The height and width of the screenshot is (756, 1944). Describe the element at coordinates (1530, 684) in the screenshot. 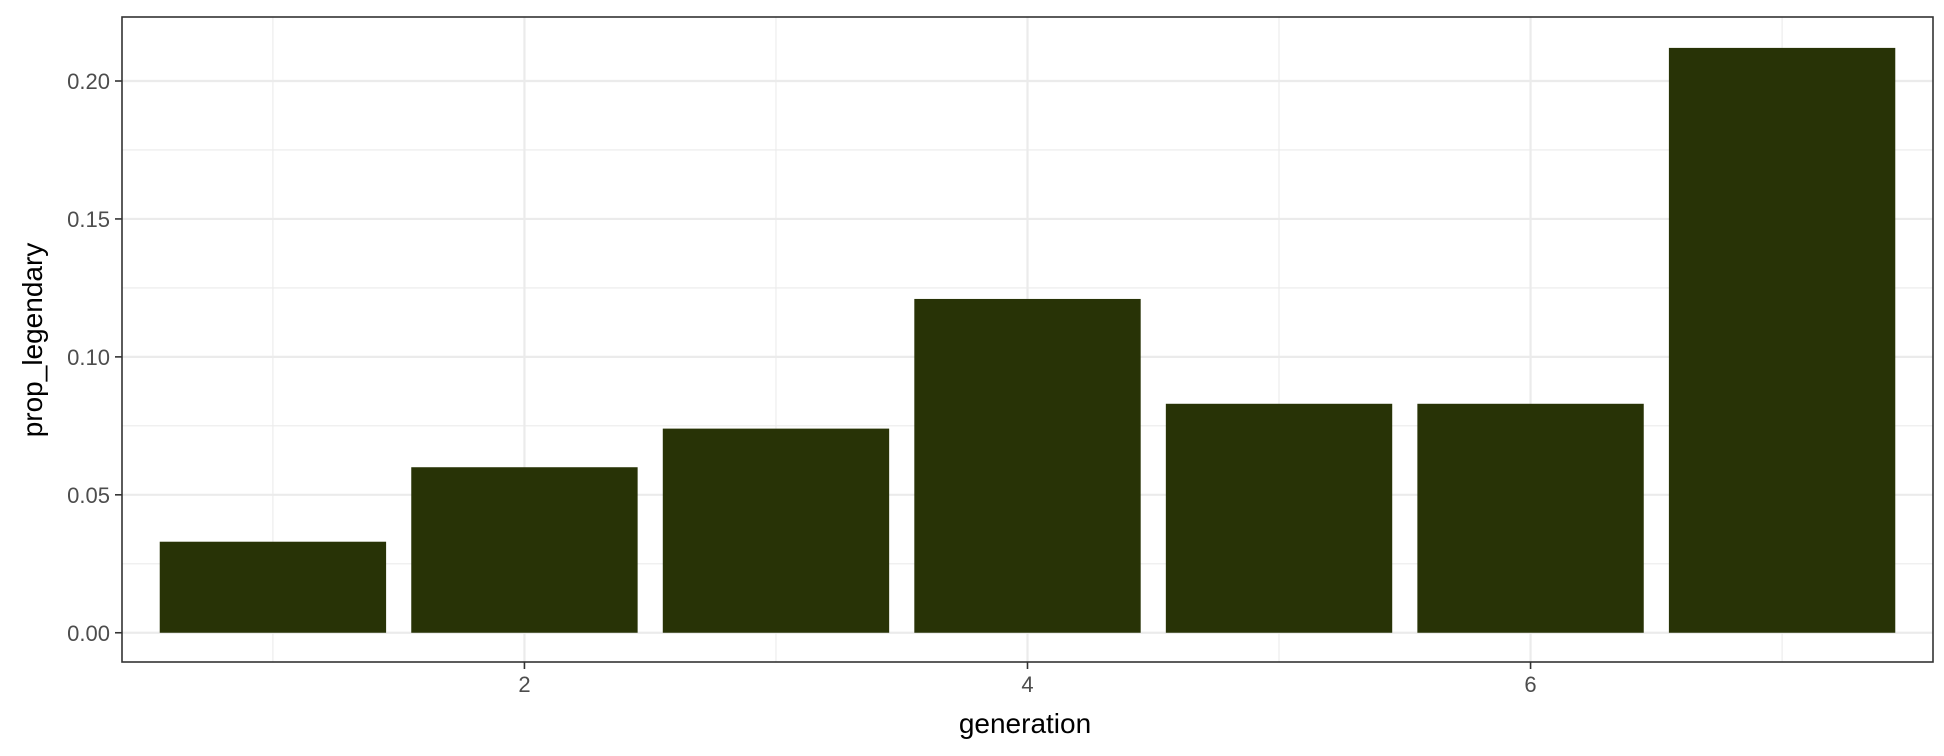

I see `x-tick-label: 6` at that location.